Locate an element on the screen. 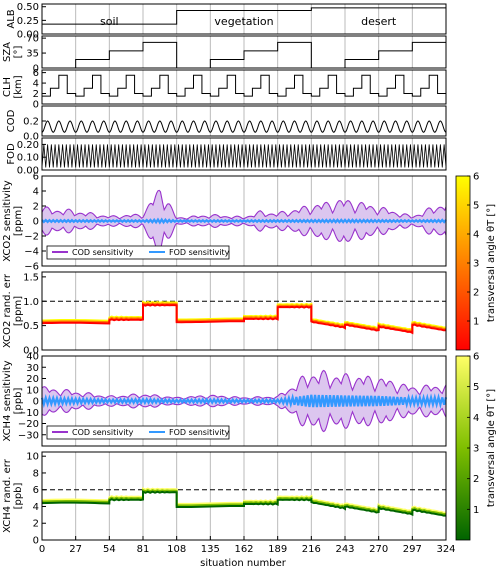 Image resolution: width=500 pixels, height=571 pixels. region-labels: soil vegetation desert is located at coordinates (248, 21).